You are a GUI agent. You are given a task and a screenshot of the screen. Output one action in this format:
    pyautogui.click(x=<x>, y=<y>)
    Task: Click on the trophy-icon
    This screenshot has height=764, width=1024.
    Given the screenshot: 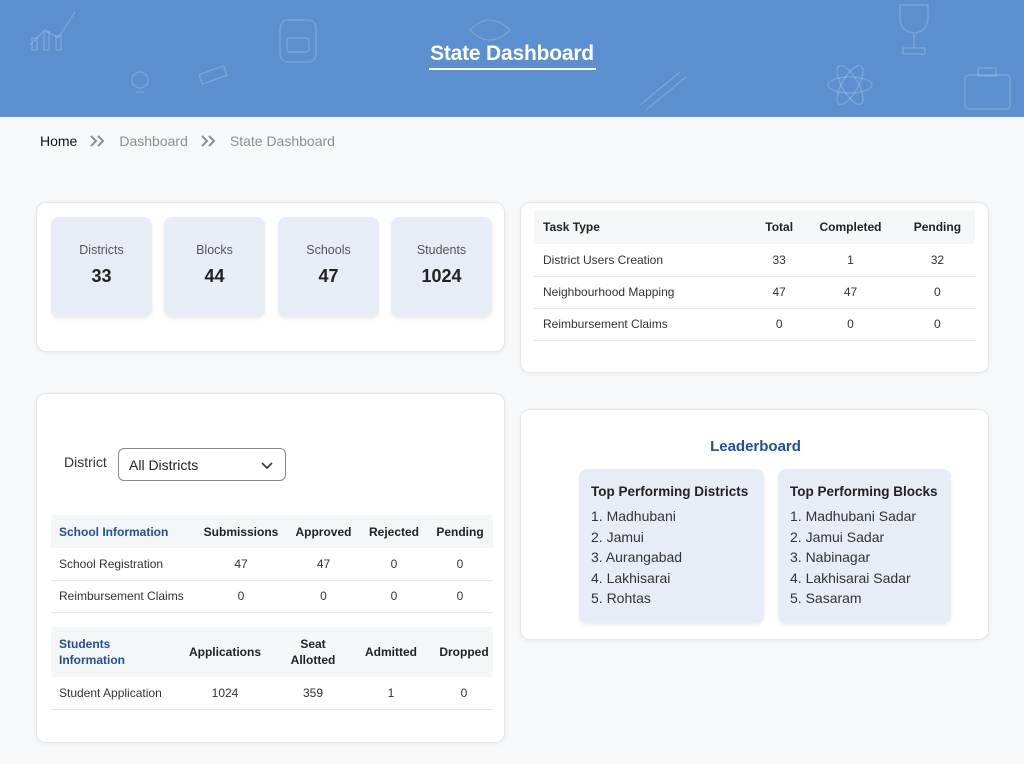 What is the action you would take?
    pyautogui.click(x=914, y=29)
    